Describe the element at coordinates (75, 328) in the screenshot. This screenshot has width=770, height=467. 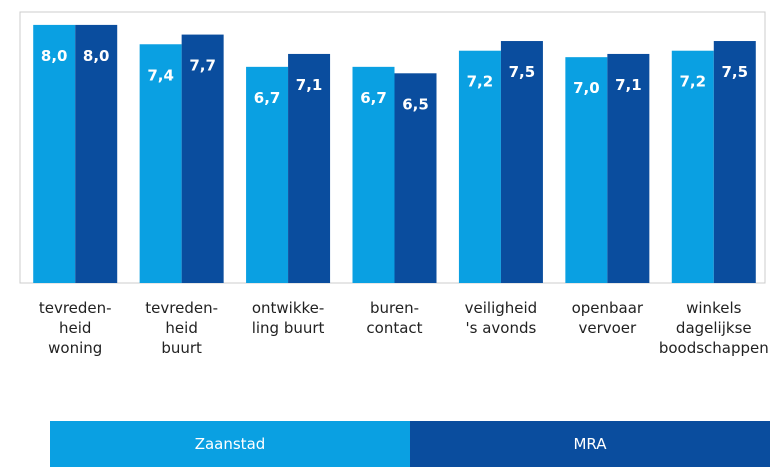
I see `x-tick-label: tevreden- heid woning` at that location.